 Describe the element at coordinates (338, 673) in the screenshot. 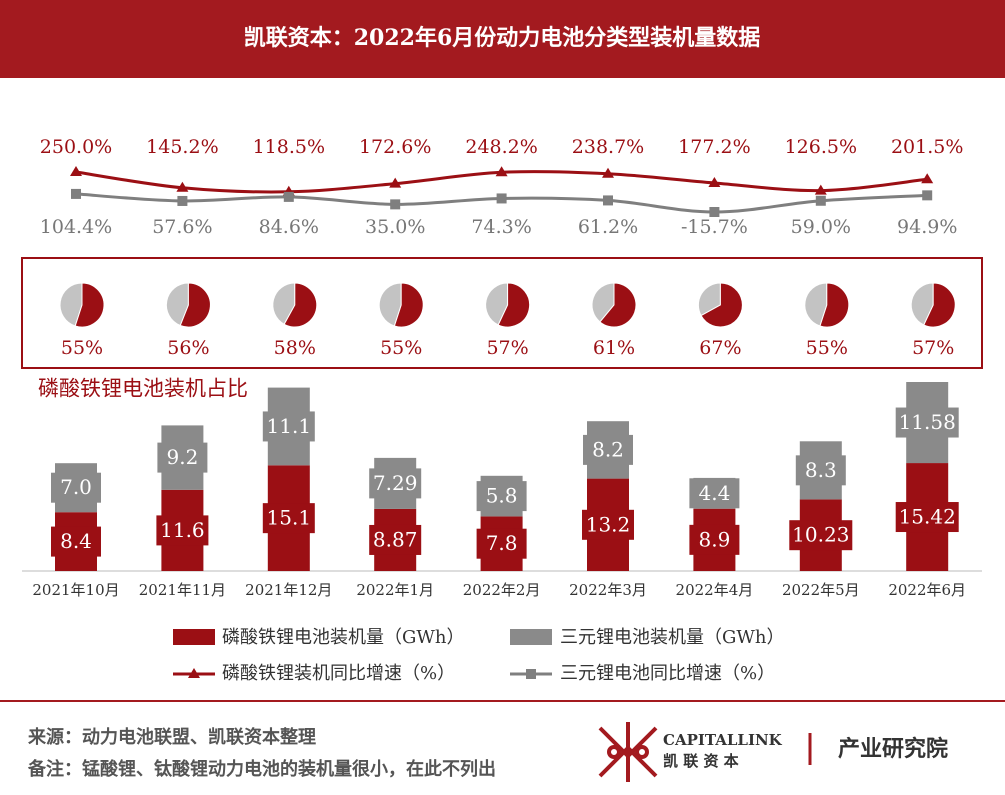

I see `legend-label: 磷酸铁锂装机同比增速（%）` at that location.